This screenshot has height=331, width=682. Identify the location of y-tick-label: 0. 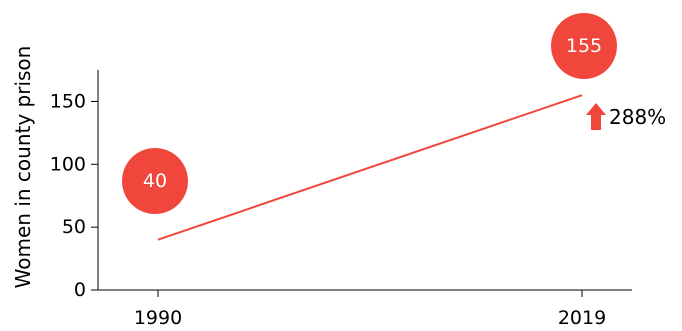
(80, 290).